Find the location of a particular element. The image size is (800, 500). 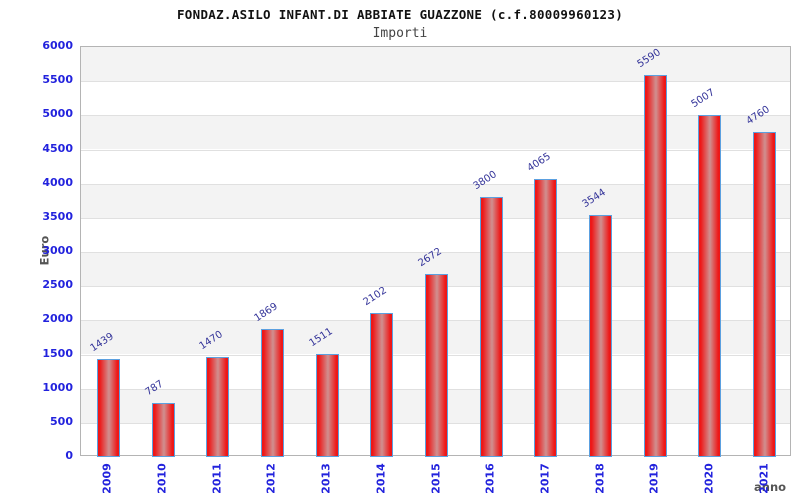

y-tick-label: 3000 is located at coordinates (57, 250).